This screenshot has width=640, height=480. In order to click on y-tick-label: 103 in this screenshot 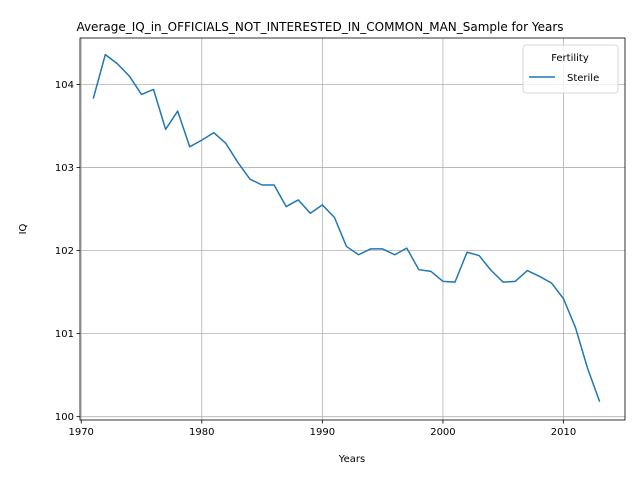, I will do `click(64, 168)`.